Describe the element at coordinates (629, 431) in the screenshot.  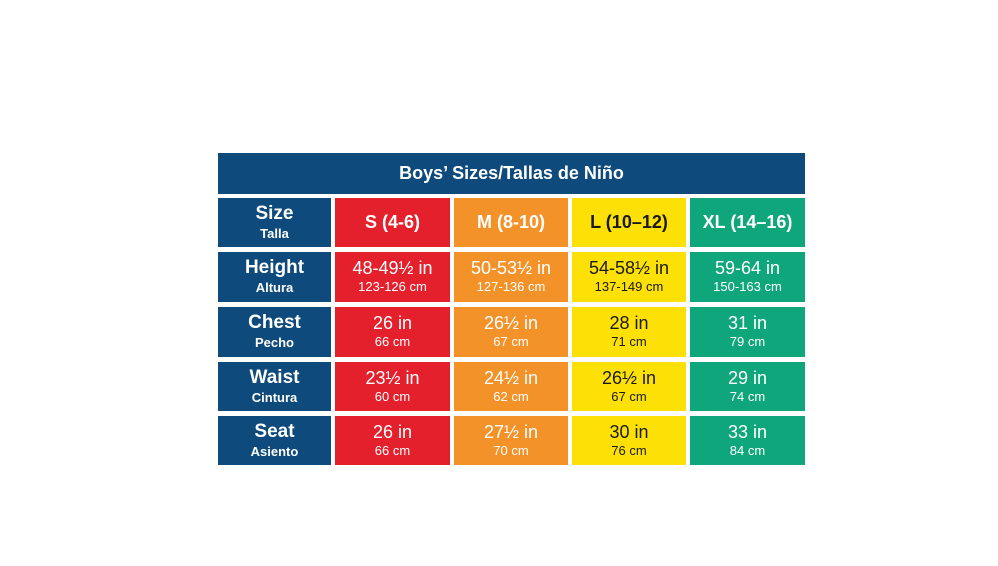
I see `value-inches: 30 in` at that location.